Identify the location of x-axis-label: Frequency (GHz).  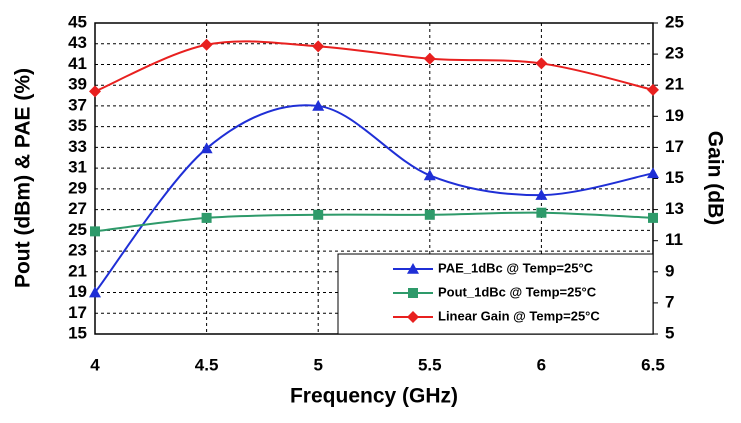
(374, 396).